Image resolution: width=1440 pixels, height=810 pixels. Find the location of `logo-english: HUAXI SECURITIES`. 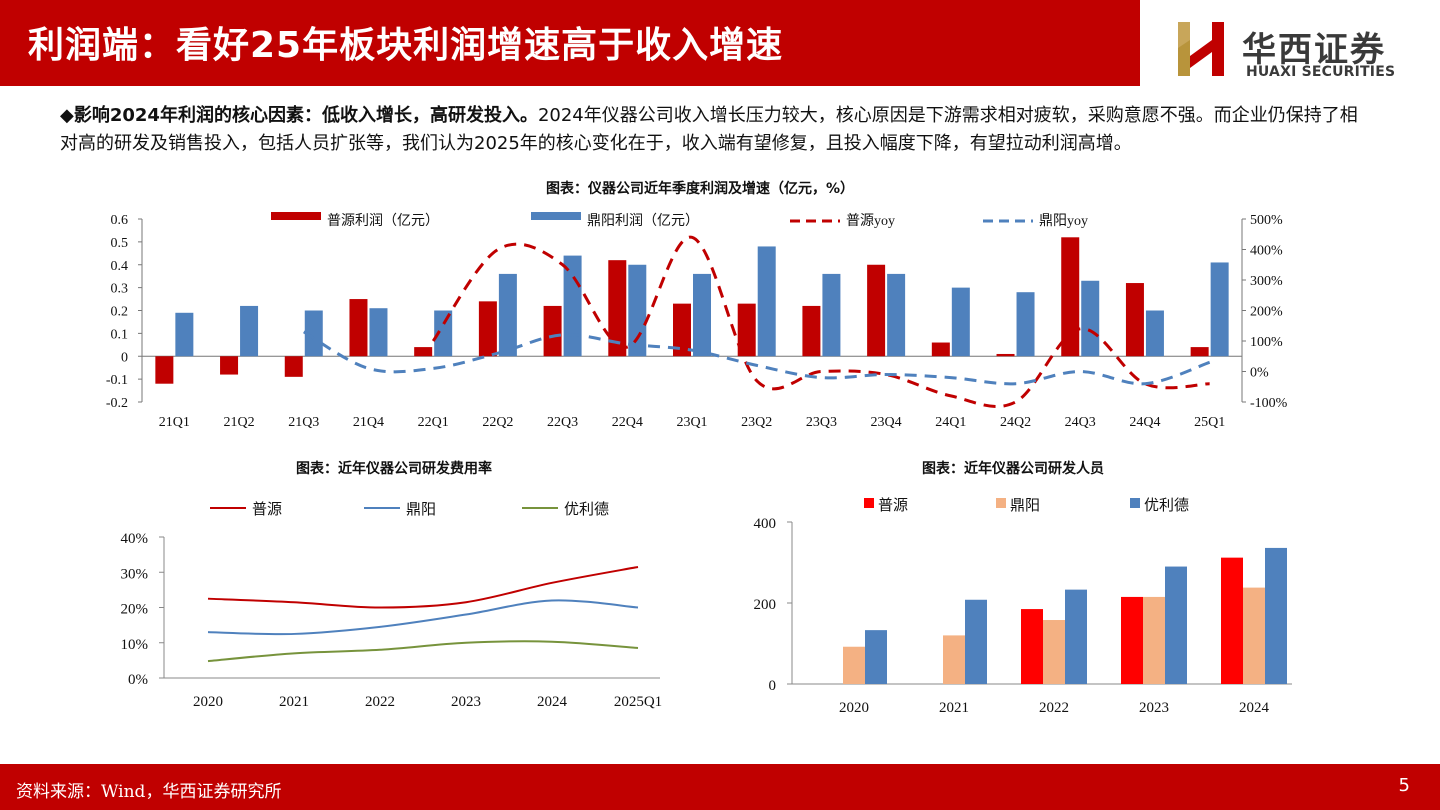

logo-english: HUAXI SECURITIES is located at coordinates (1321, 72).